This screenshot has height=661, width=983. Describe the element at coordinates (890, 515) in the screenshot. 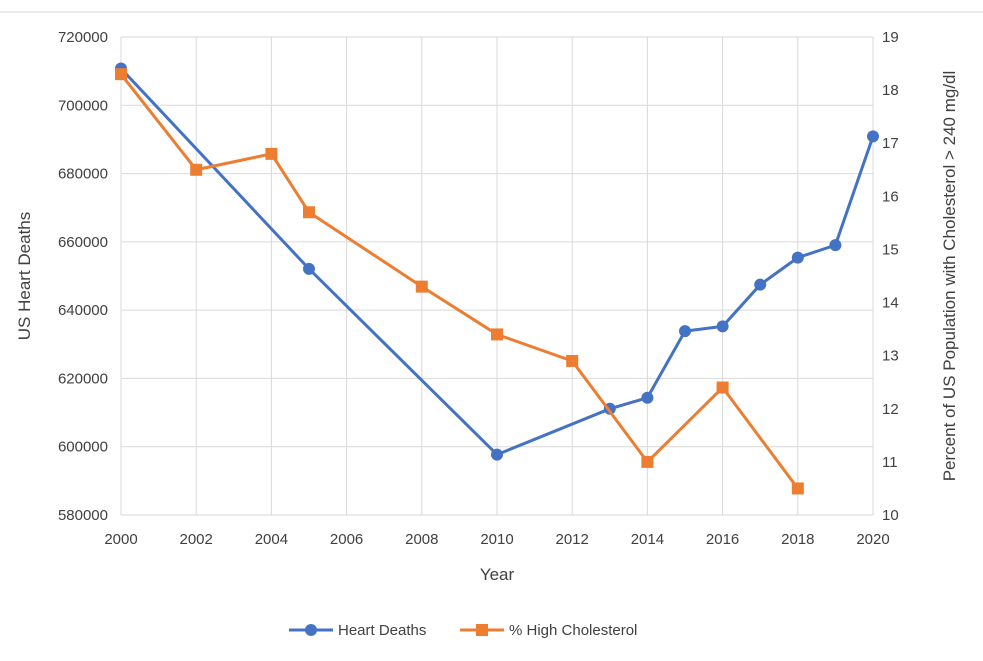

I see `y-right-tick-label: 10` at that location.